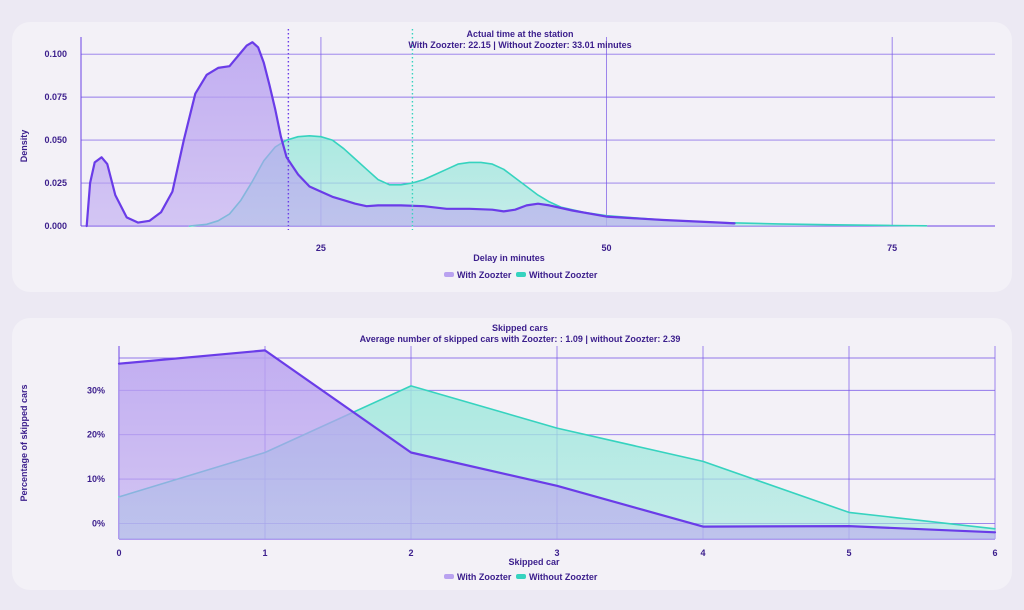  Describe the element at coordinates (558, 180) in the screenshot. I see `area-without-zoozter` at that location.